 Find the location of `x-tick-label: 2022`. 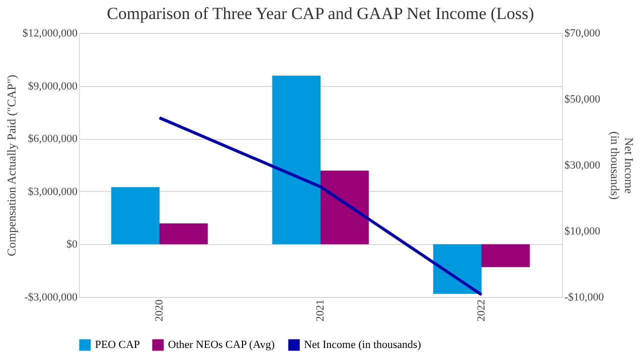

x-tick-label: 2022 is located at coordinates (482, 311).